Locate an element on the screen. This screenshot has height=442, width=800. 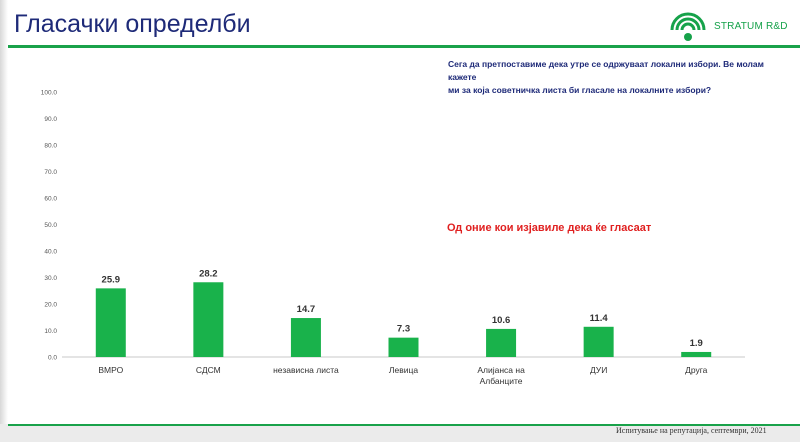
x-category-label: Албанците is located at coordinates (501, 381).